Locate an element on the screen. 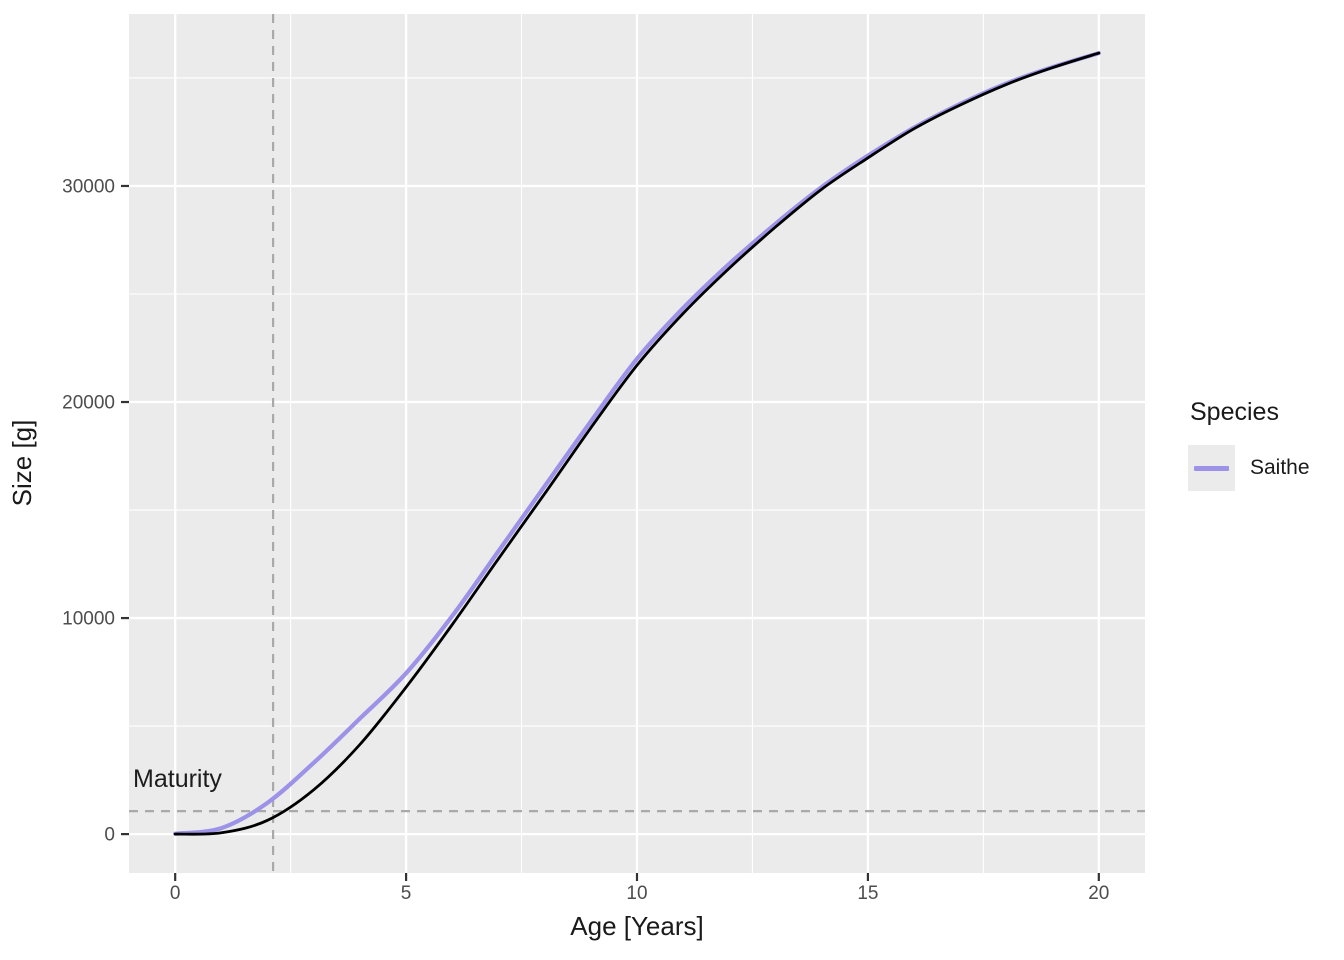 Image resolution: width=1344 pixels, height=960 pixels. y-tick-label: 10000 is located at coordinates (88, 619).